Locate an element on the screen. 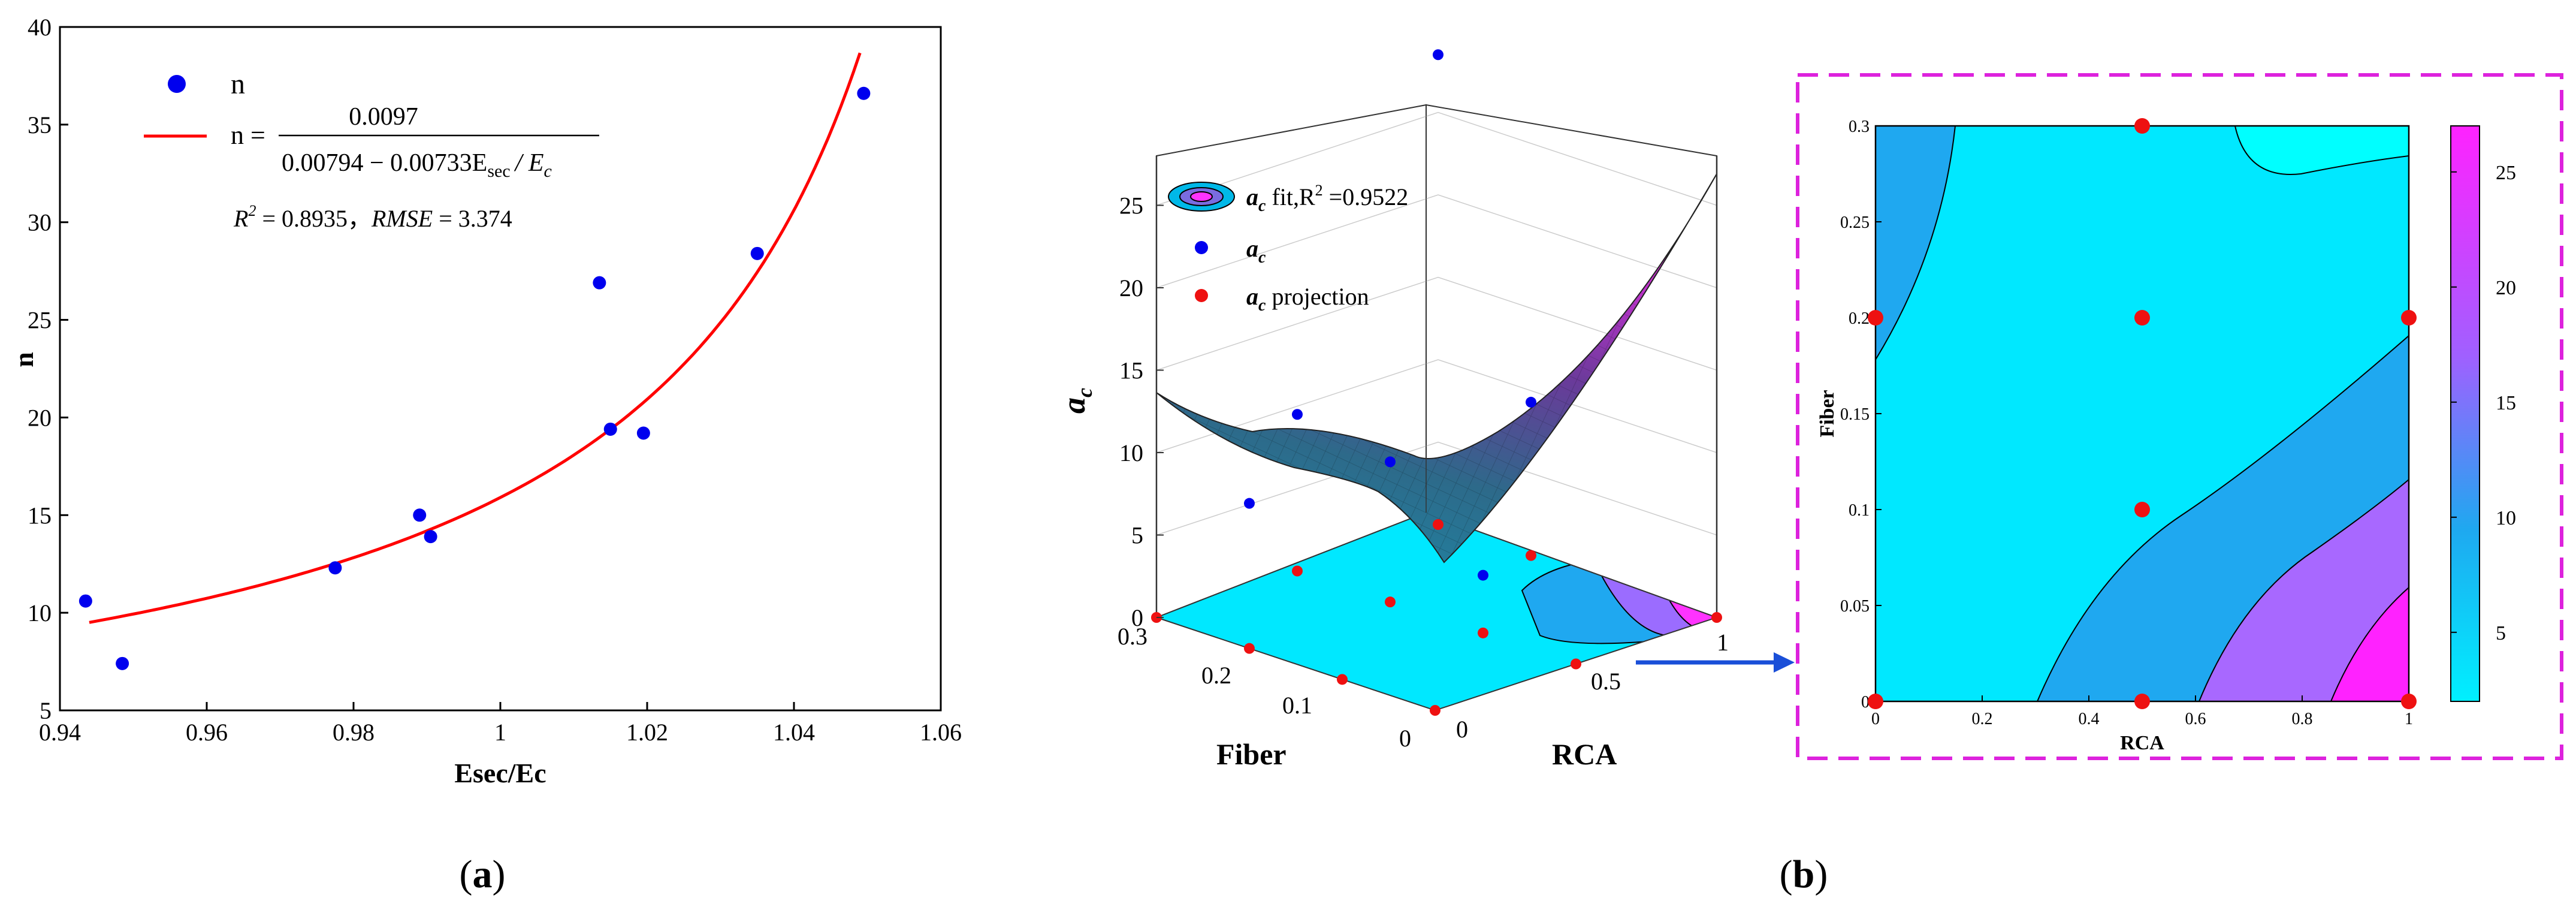 This screenshot has height=916, width=2576. y-axis-label: n is located at coordinates (24, 360).